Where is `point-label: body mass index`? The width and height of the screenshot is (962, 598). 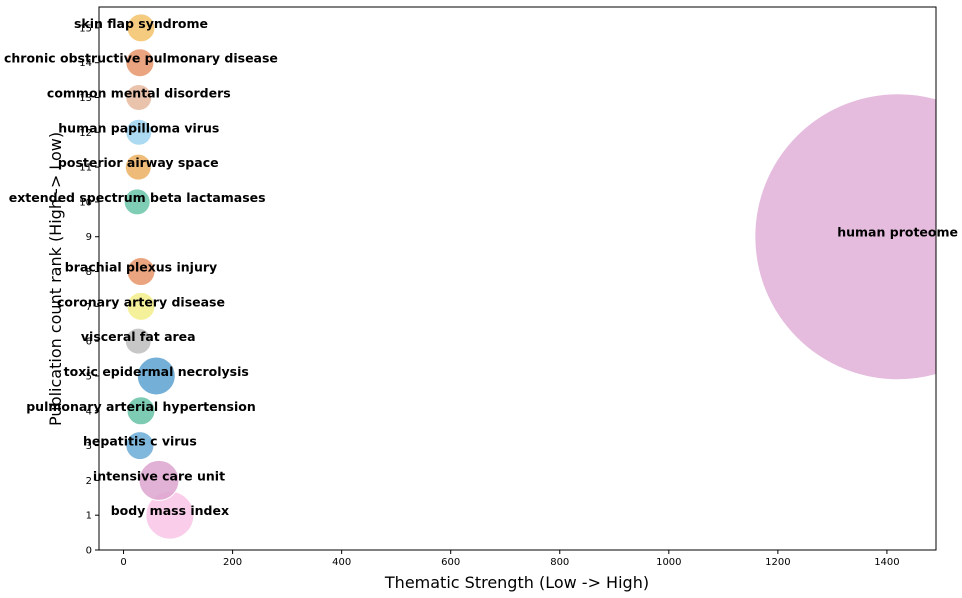
point-label: body mass index is located at coordinates (170, 510).